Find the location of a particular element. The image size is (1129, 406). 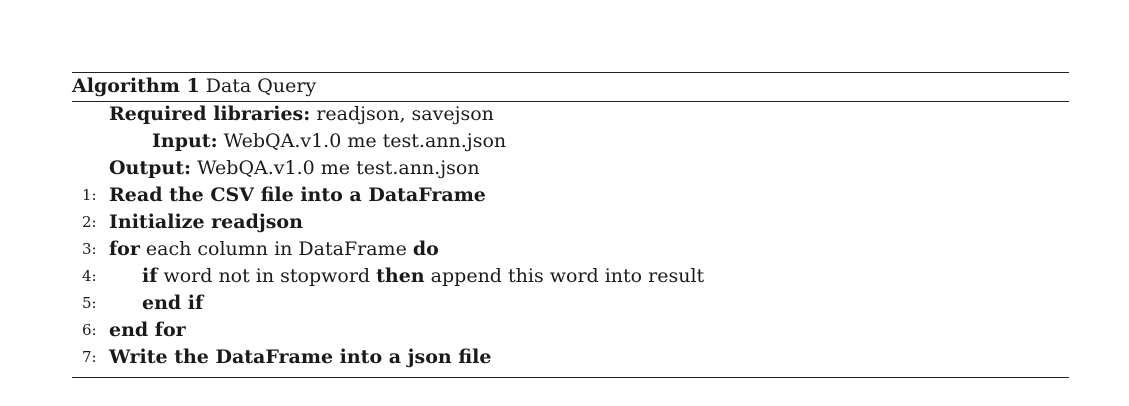

keyword-then: then is located at coordinates (400, 276).